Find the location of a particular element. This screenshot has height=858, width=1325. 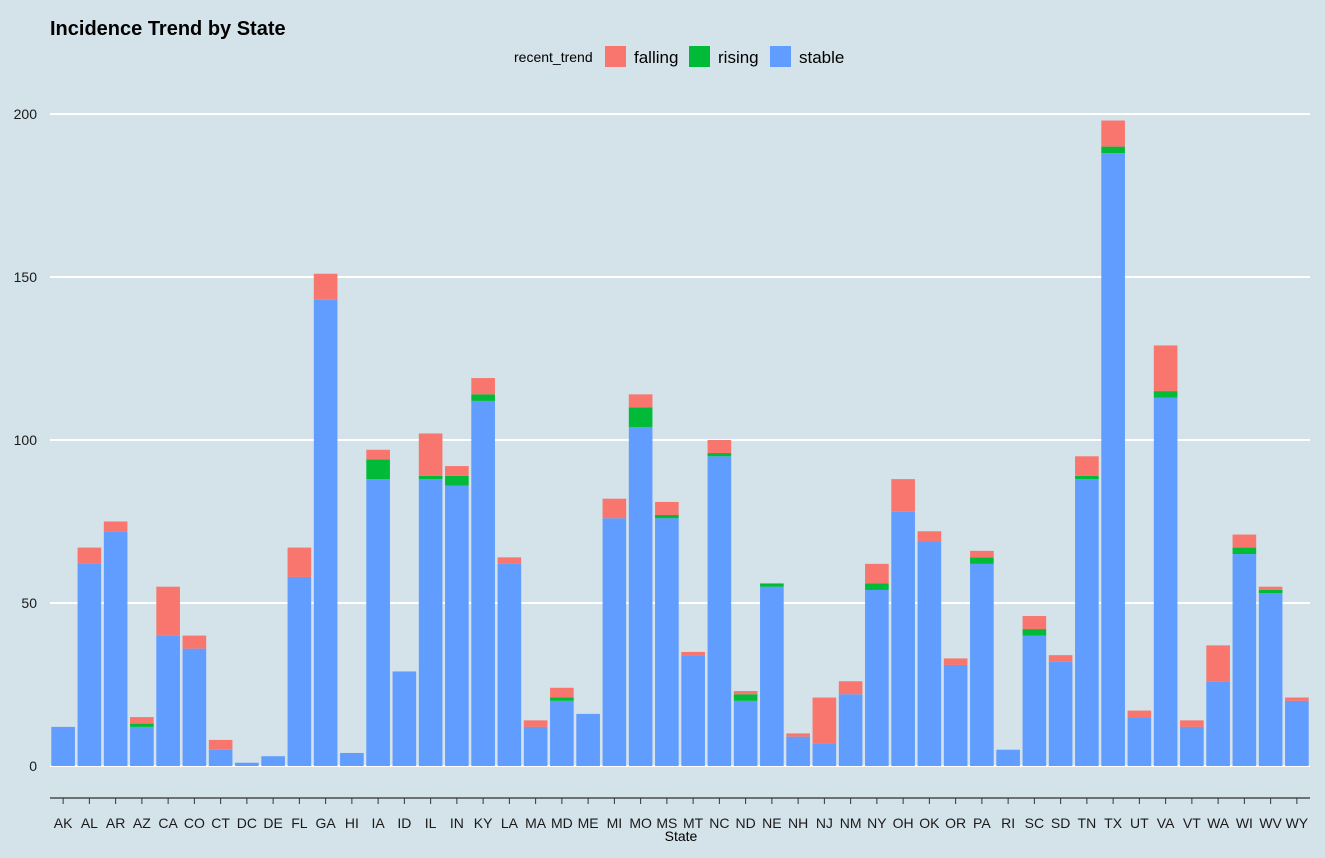

x-tick-label: ND is located at coordinates (746, 823).